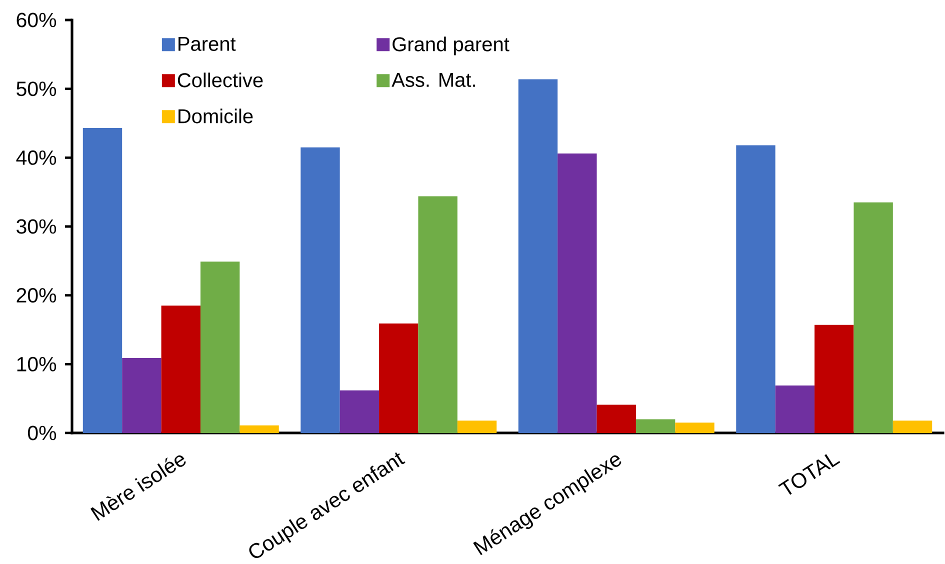  Describe the element at coordinates (215, 116) in the screenshot. I see `legend-label: Domicile` at that location.